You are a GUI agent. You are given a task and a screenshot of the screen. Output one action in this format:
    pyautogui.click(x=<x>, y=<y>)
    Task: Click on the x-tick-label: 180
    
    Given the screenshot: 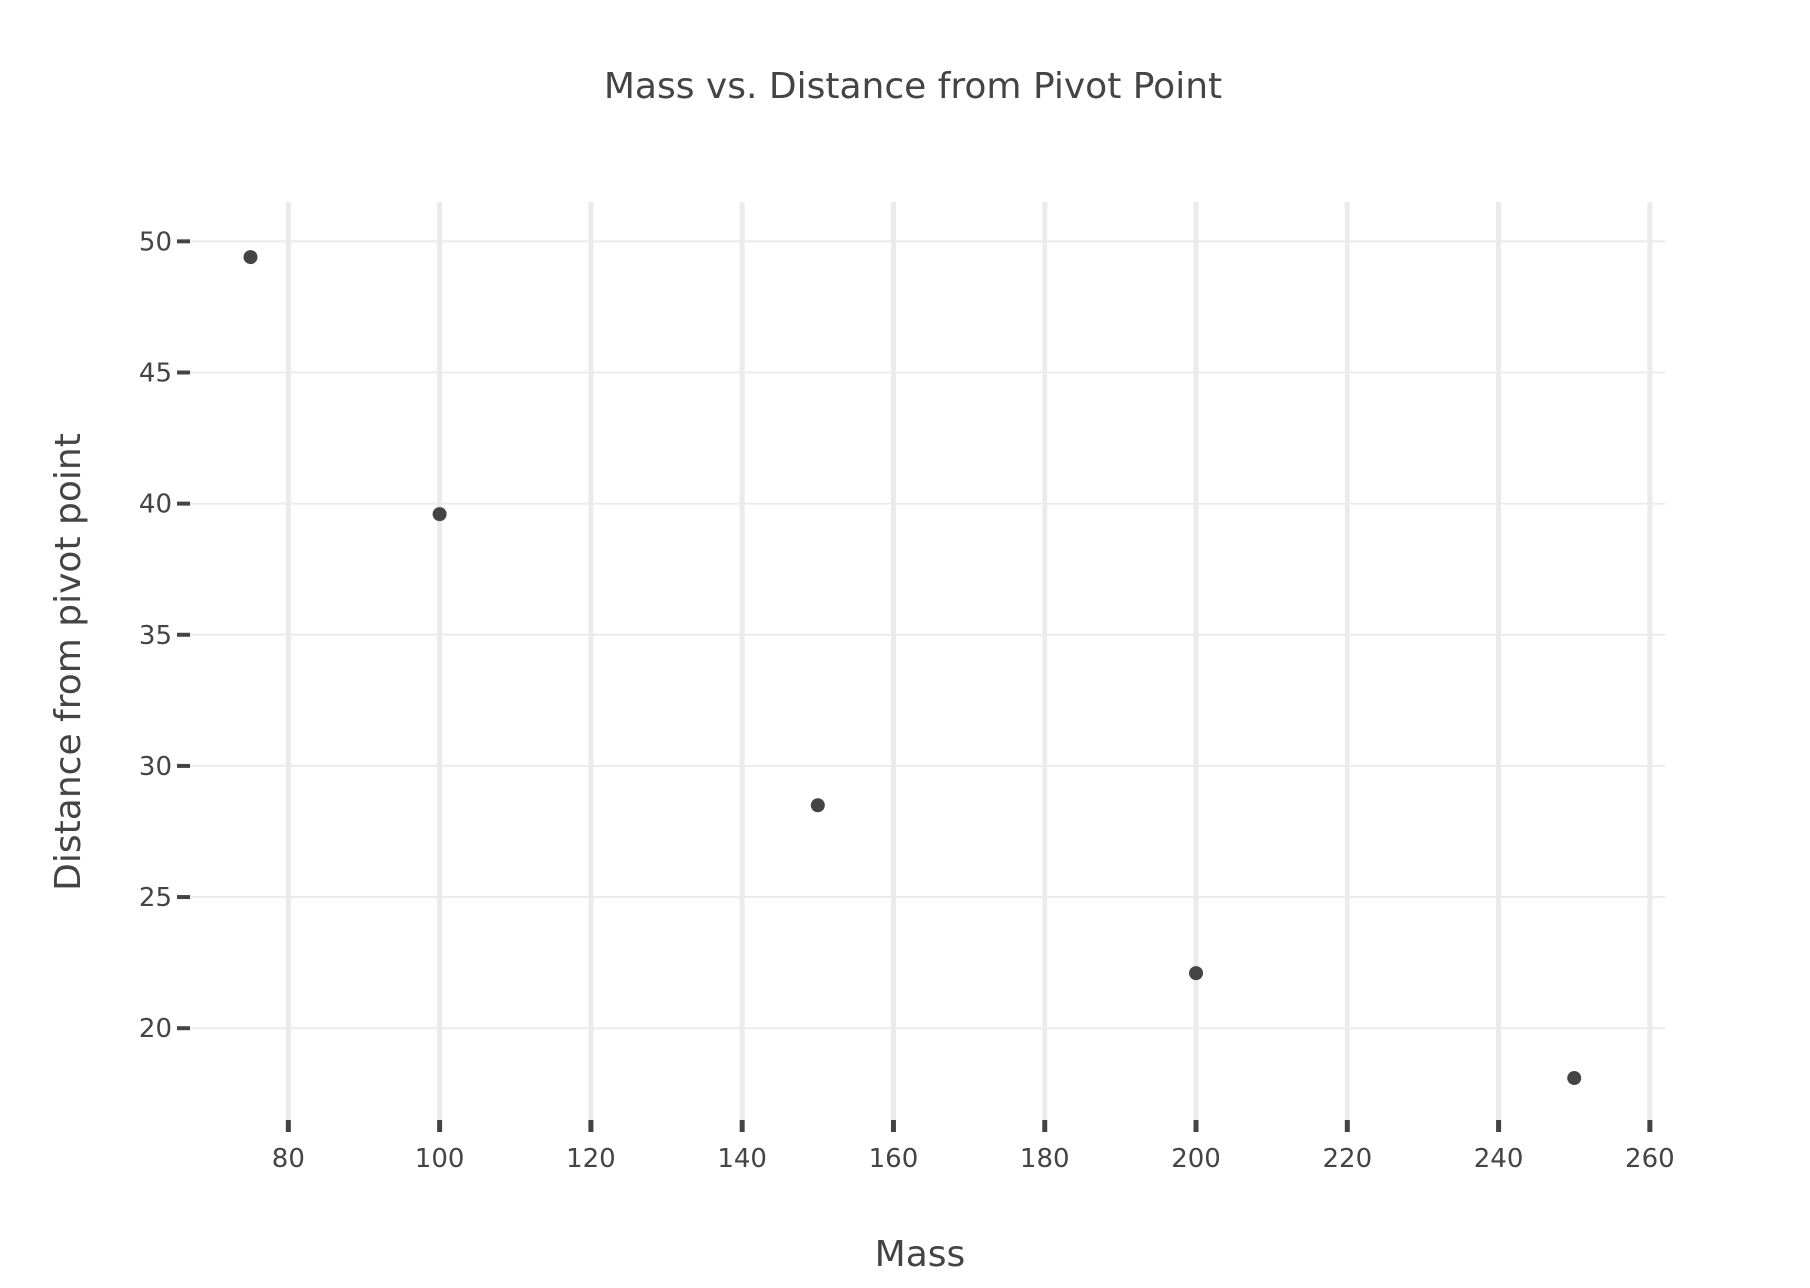 What is the action you would take?
    pyautogui.click(x=1045, y=1159)
    